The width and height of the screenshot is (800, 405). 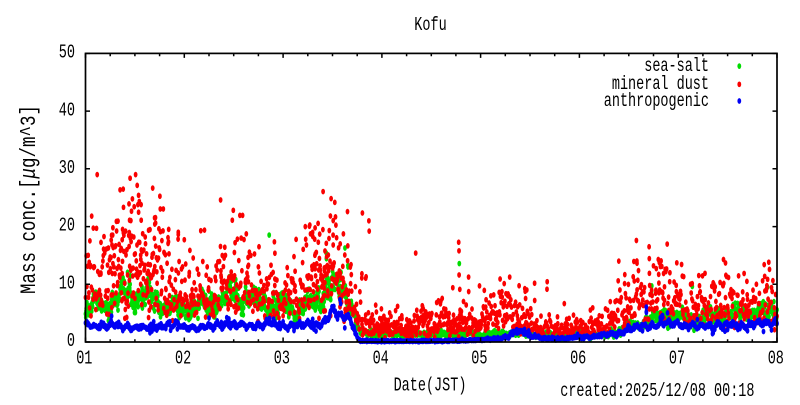 I want to click on svg-text: 08, so click(x=776, y=358).